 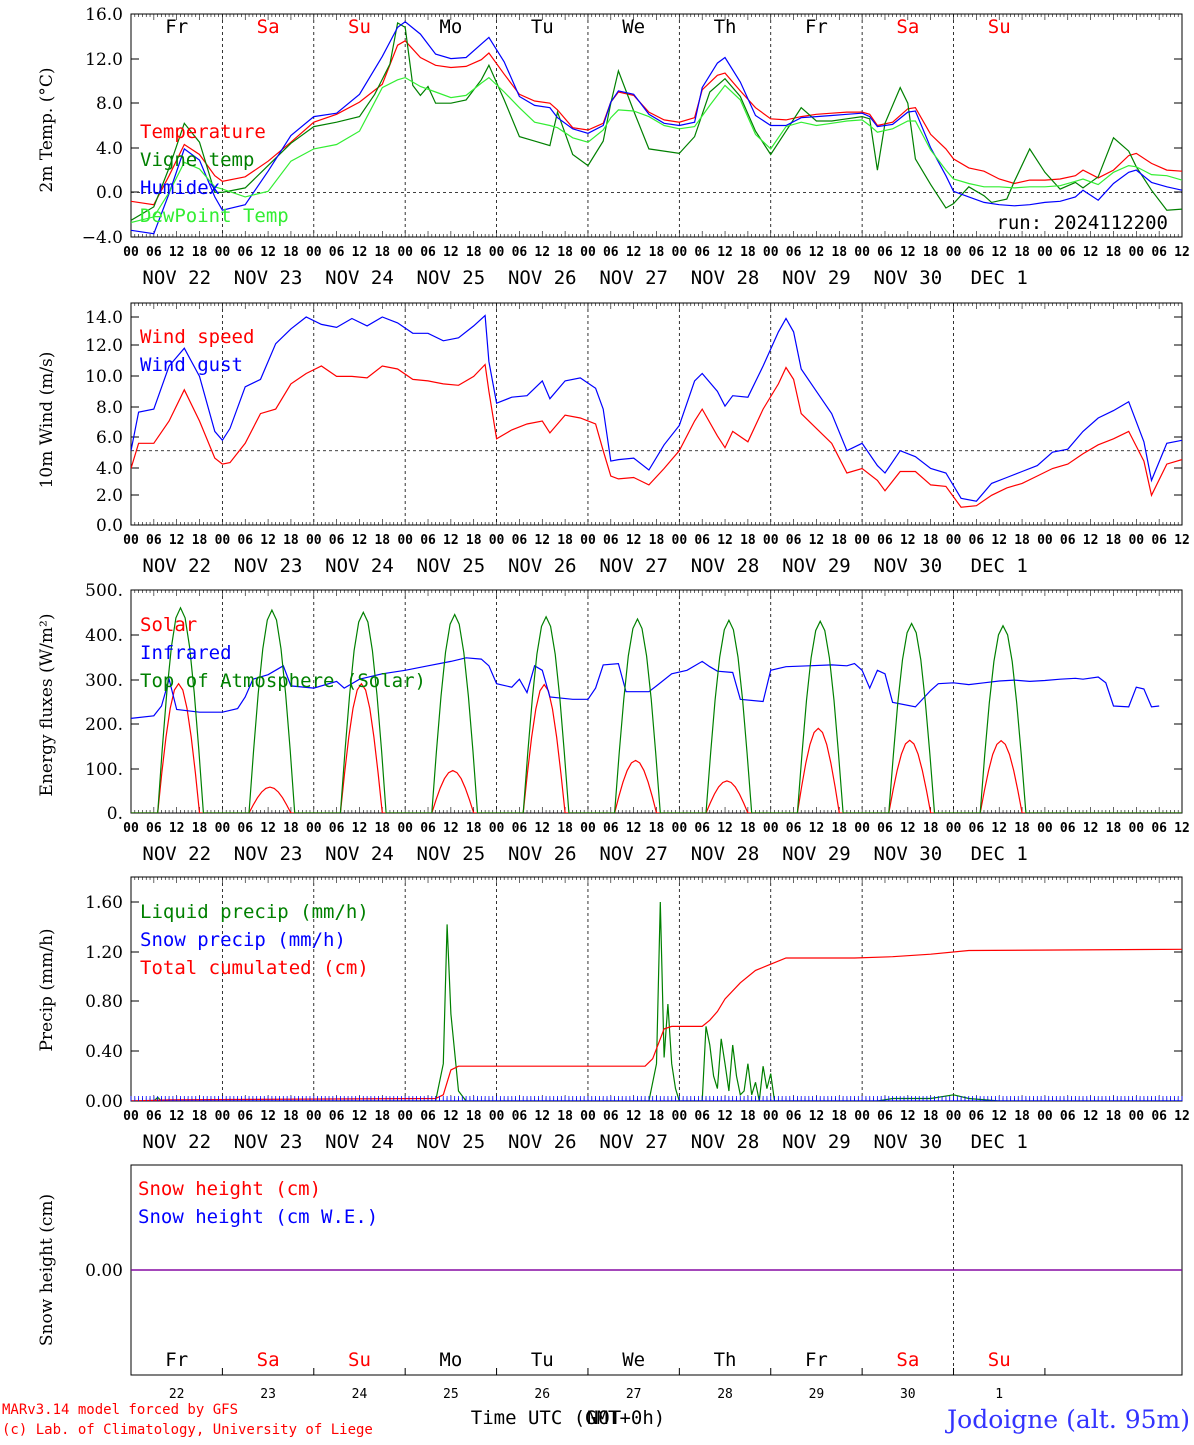 What do you see at coordinates (109, 469) in the screenshot?
I see `y-tick-label: 4.0` at bounding box center [109, 469].